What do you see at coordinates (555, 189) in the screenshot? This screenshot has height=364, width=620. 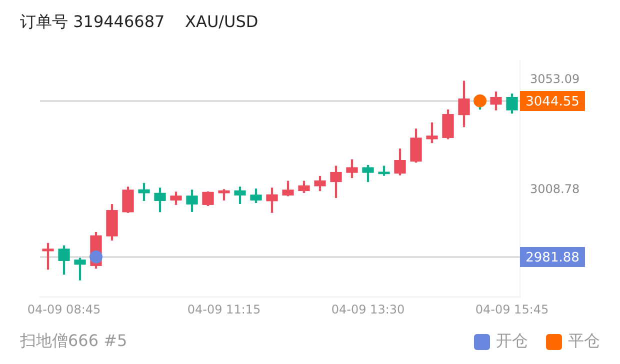 I see `y-tick-label: 3008.78` at bounding box center [555, 189].